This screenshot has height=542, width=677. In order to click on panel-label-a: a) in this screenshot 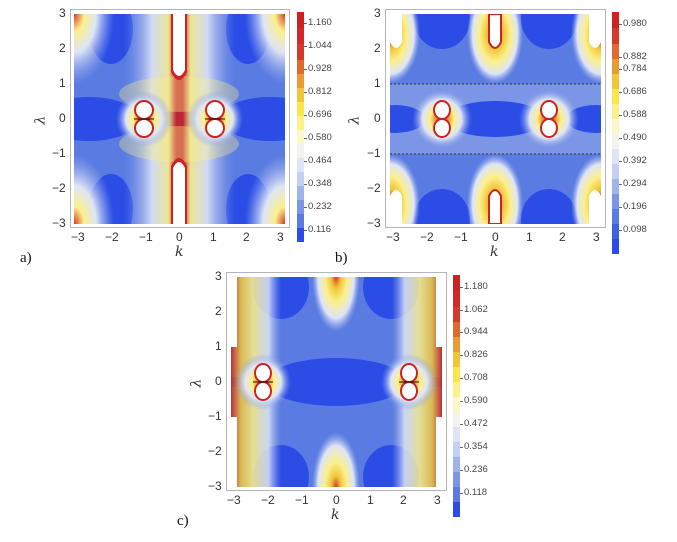, I will do `click(26, 258)`.